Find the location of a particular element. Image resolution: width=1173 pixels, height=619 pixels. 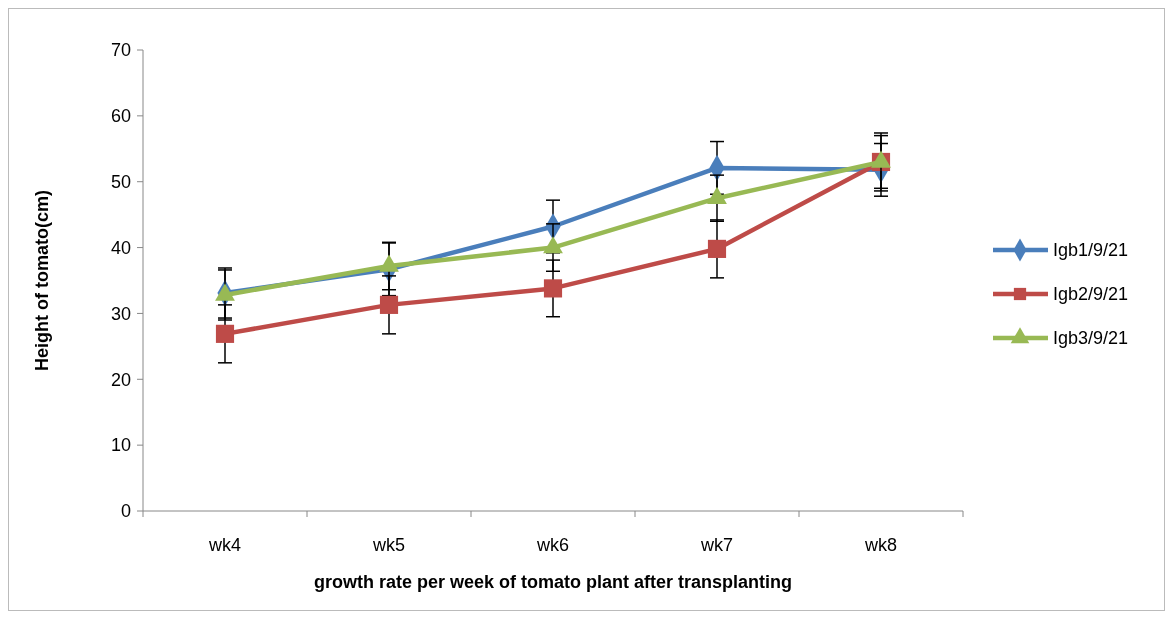

y-tick-label: 40 is located at coordinates (120, 247).